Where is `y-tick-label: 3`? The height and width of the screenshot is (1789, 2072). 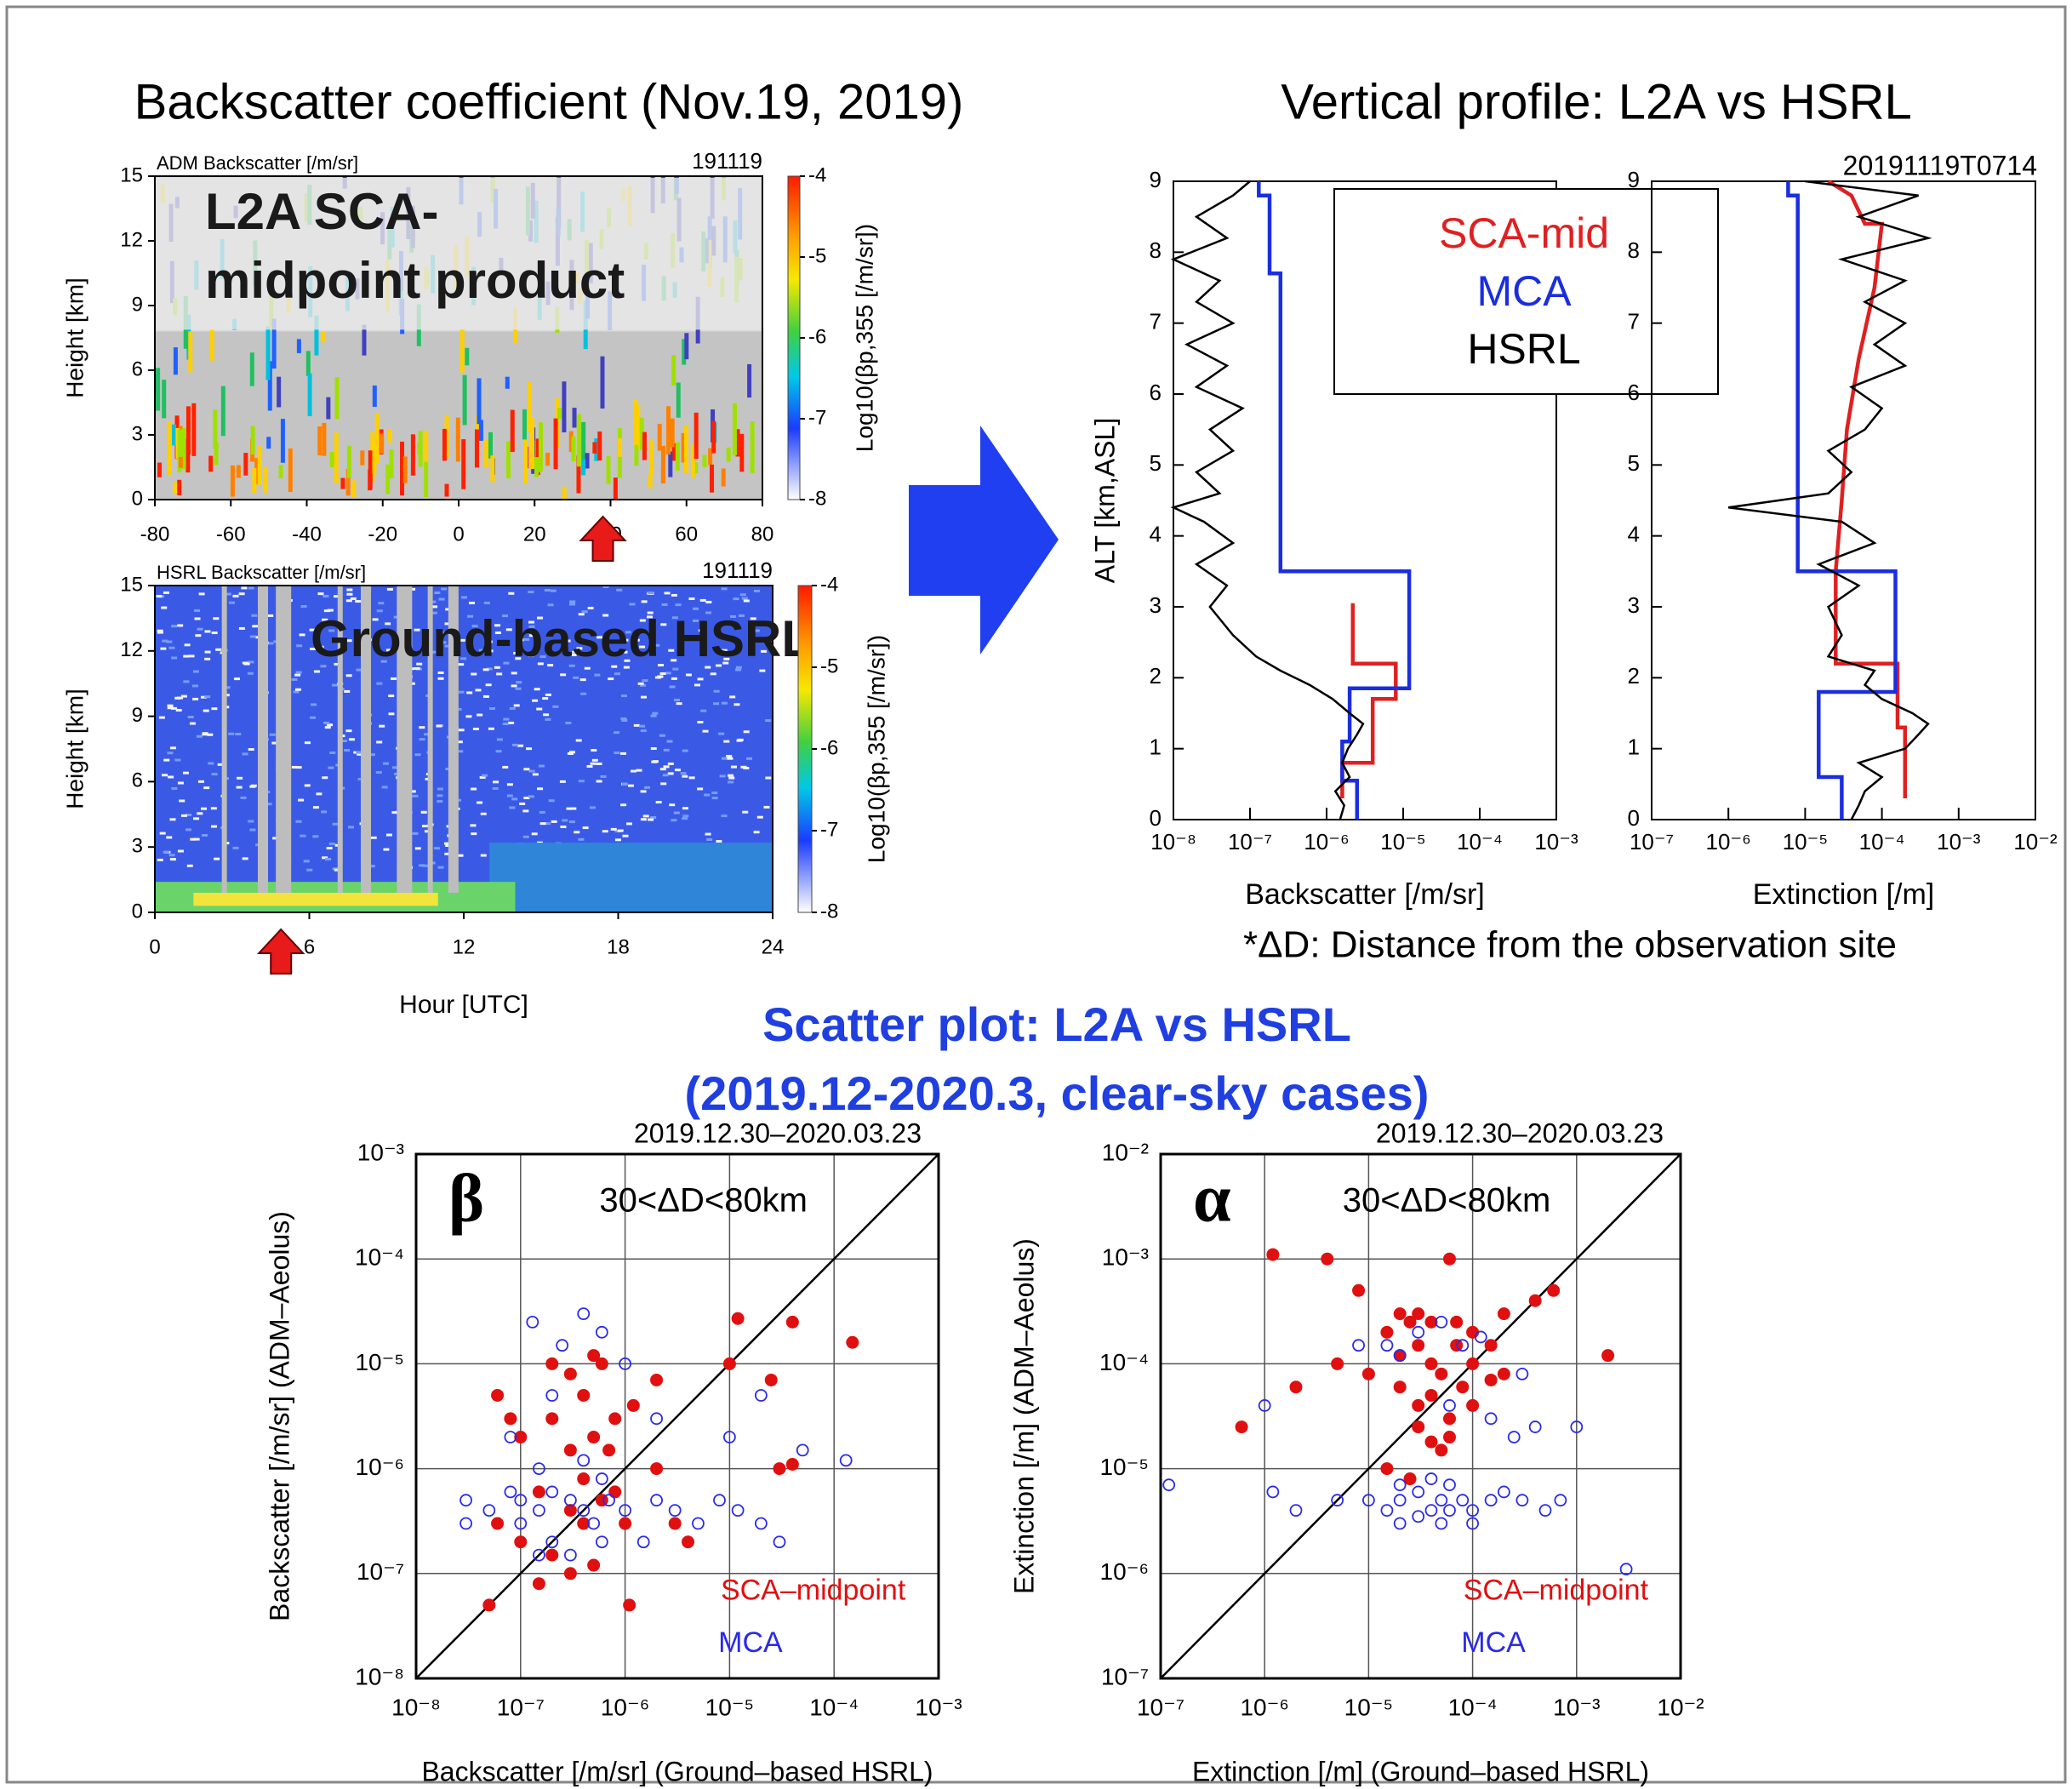 y-tick-label: 3 is located at coordinates (137, 433).